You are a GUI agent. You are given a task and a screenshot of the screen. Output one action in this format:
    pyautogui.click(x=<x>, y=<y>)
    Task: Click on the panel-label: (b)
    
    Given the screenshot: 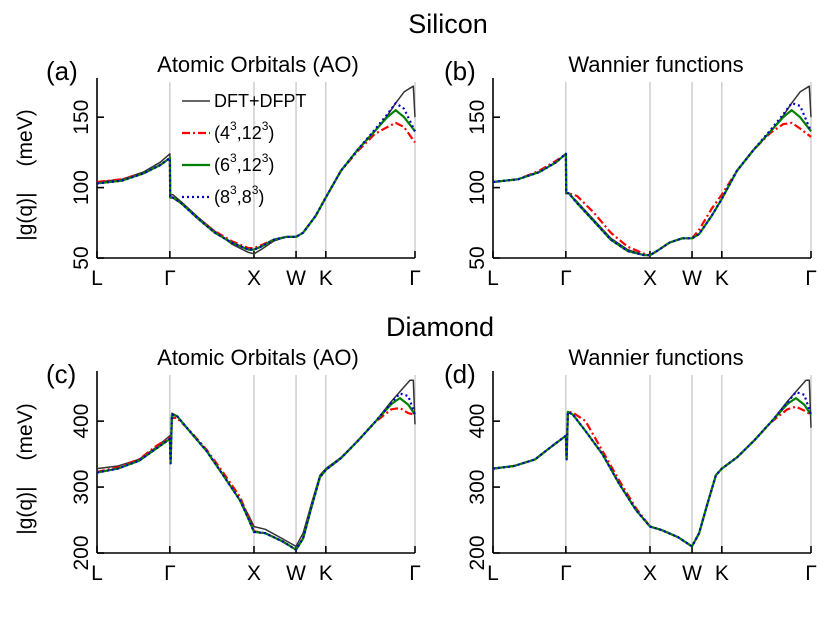 What is the action you would take?
    pyautogui.click(x=460, y=71)
    